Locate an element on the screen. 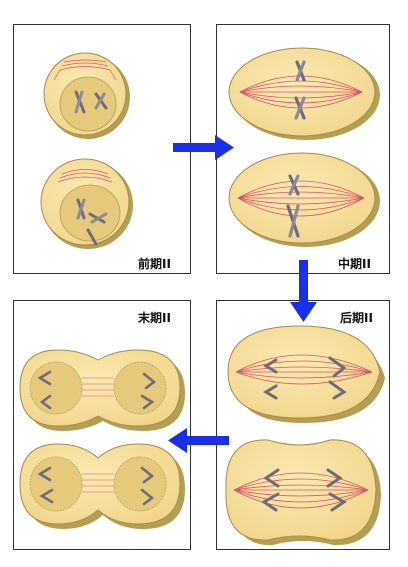 The width and height of the screenshot is (408, 567). metaphase-cell-top is located at coordinates (304, 93).